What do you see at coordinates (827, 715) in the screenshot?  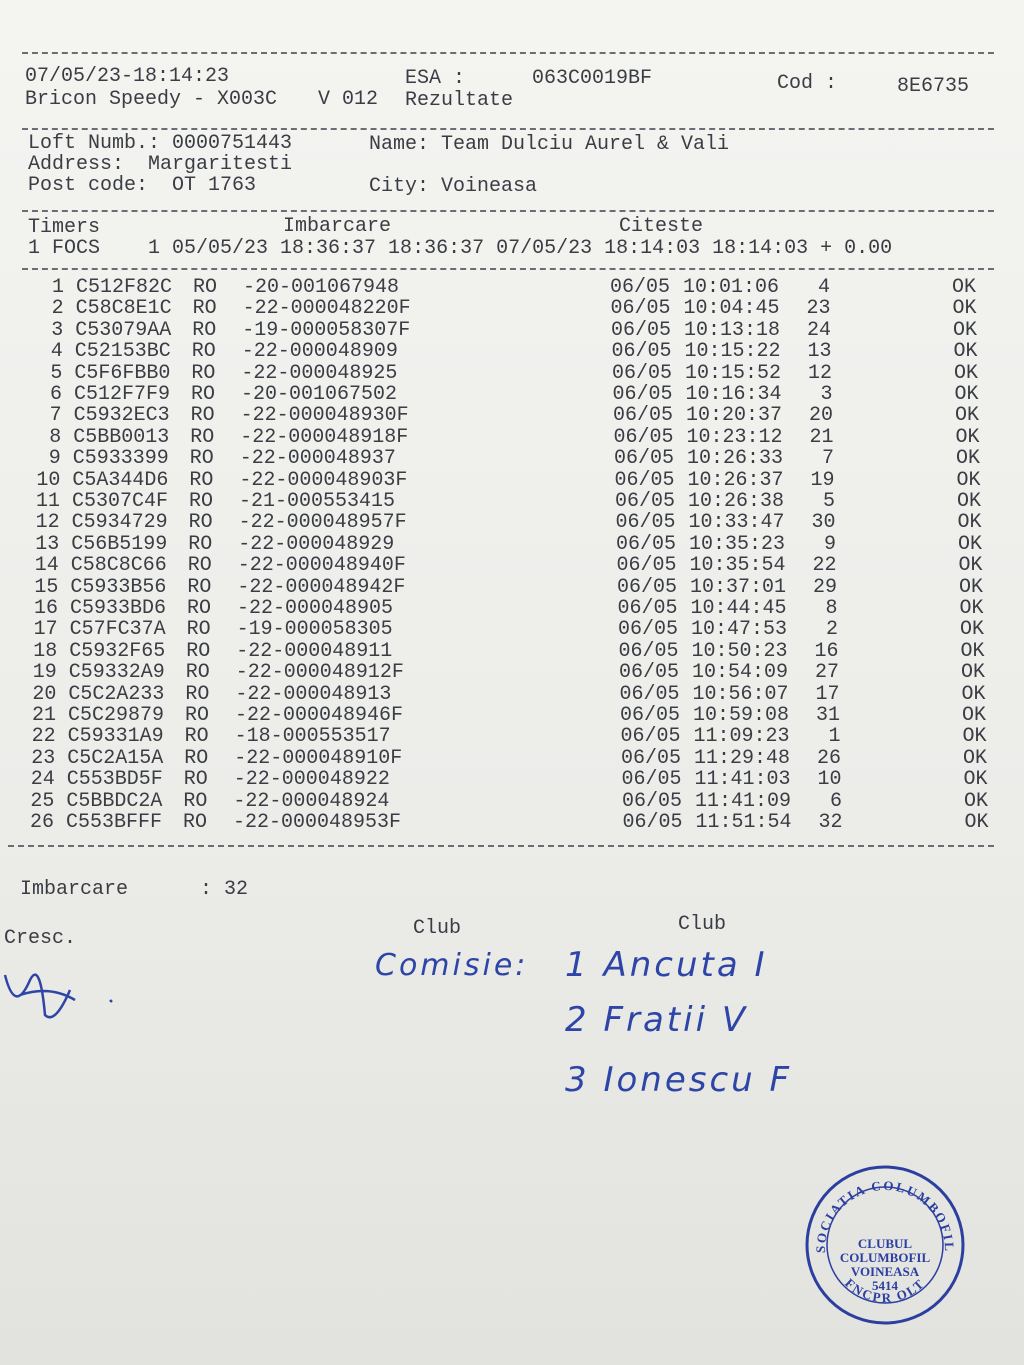 I see `position: 31` at bounding box center [827, 715].